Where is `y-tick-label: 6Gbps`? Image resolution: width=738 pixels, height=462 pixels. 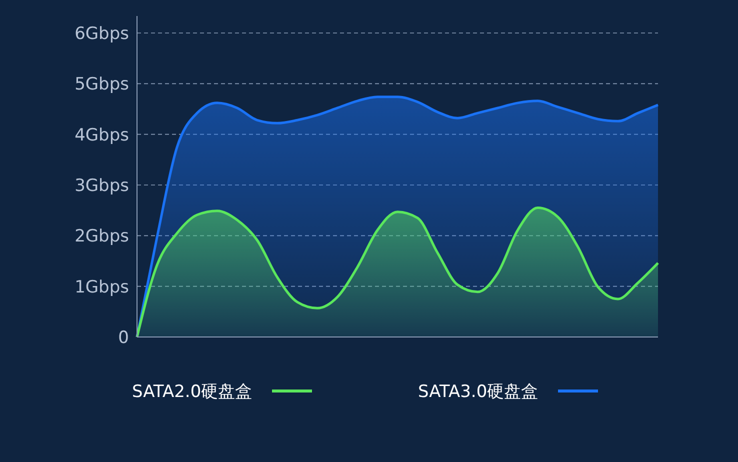
y-tick-label: 6Gbps is located at coordinates (102, 34).